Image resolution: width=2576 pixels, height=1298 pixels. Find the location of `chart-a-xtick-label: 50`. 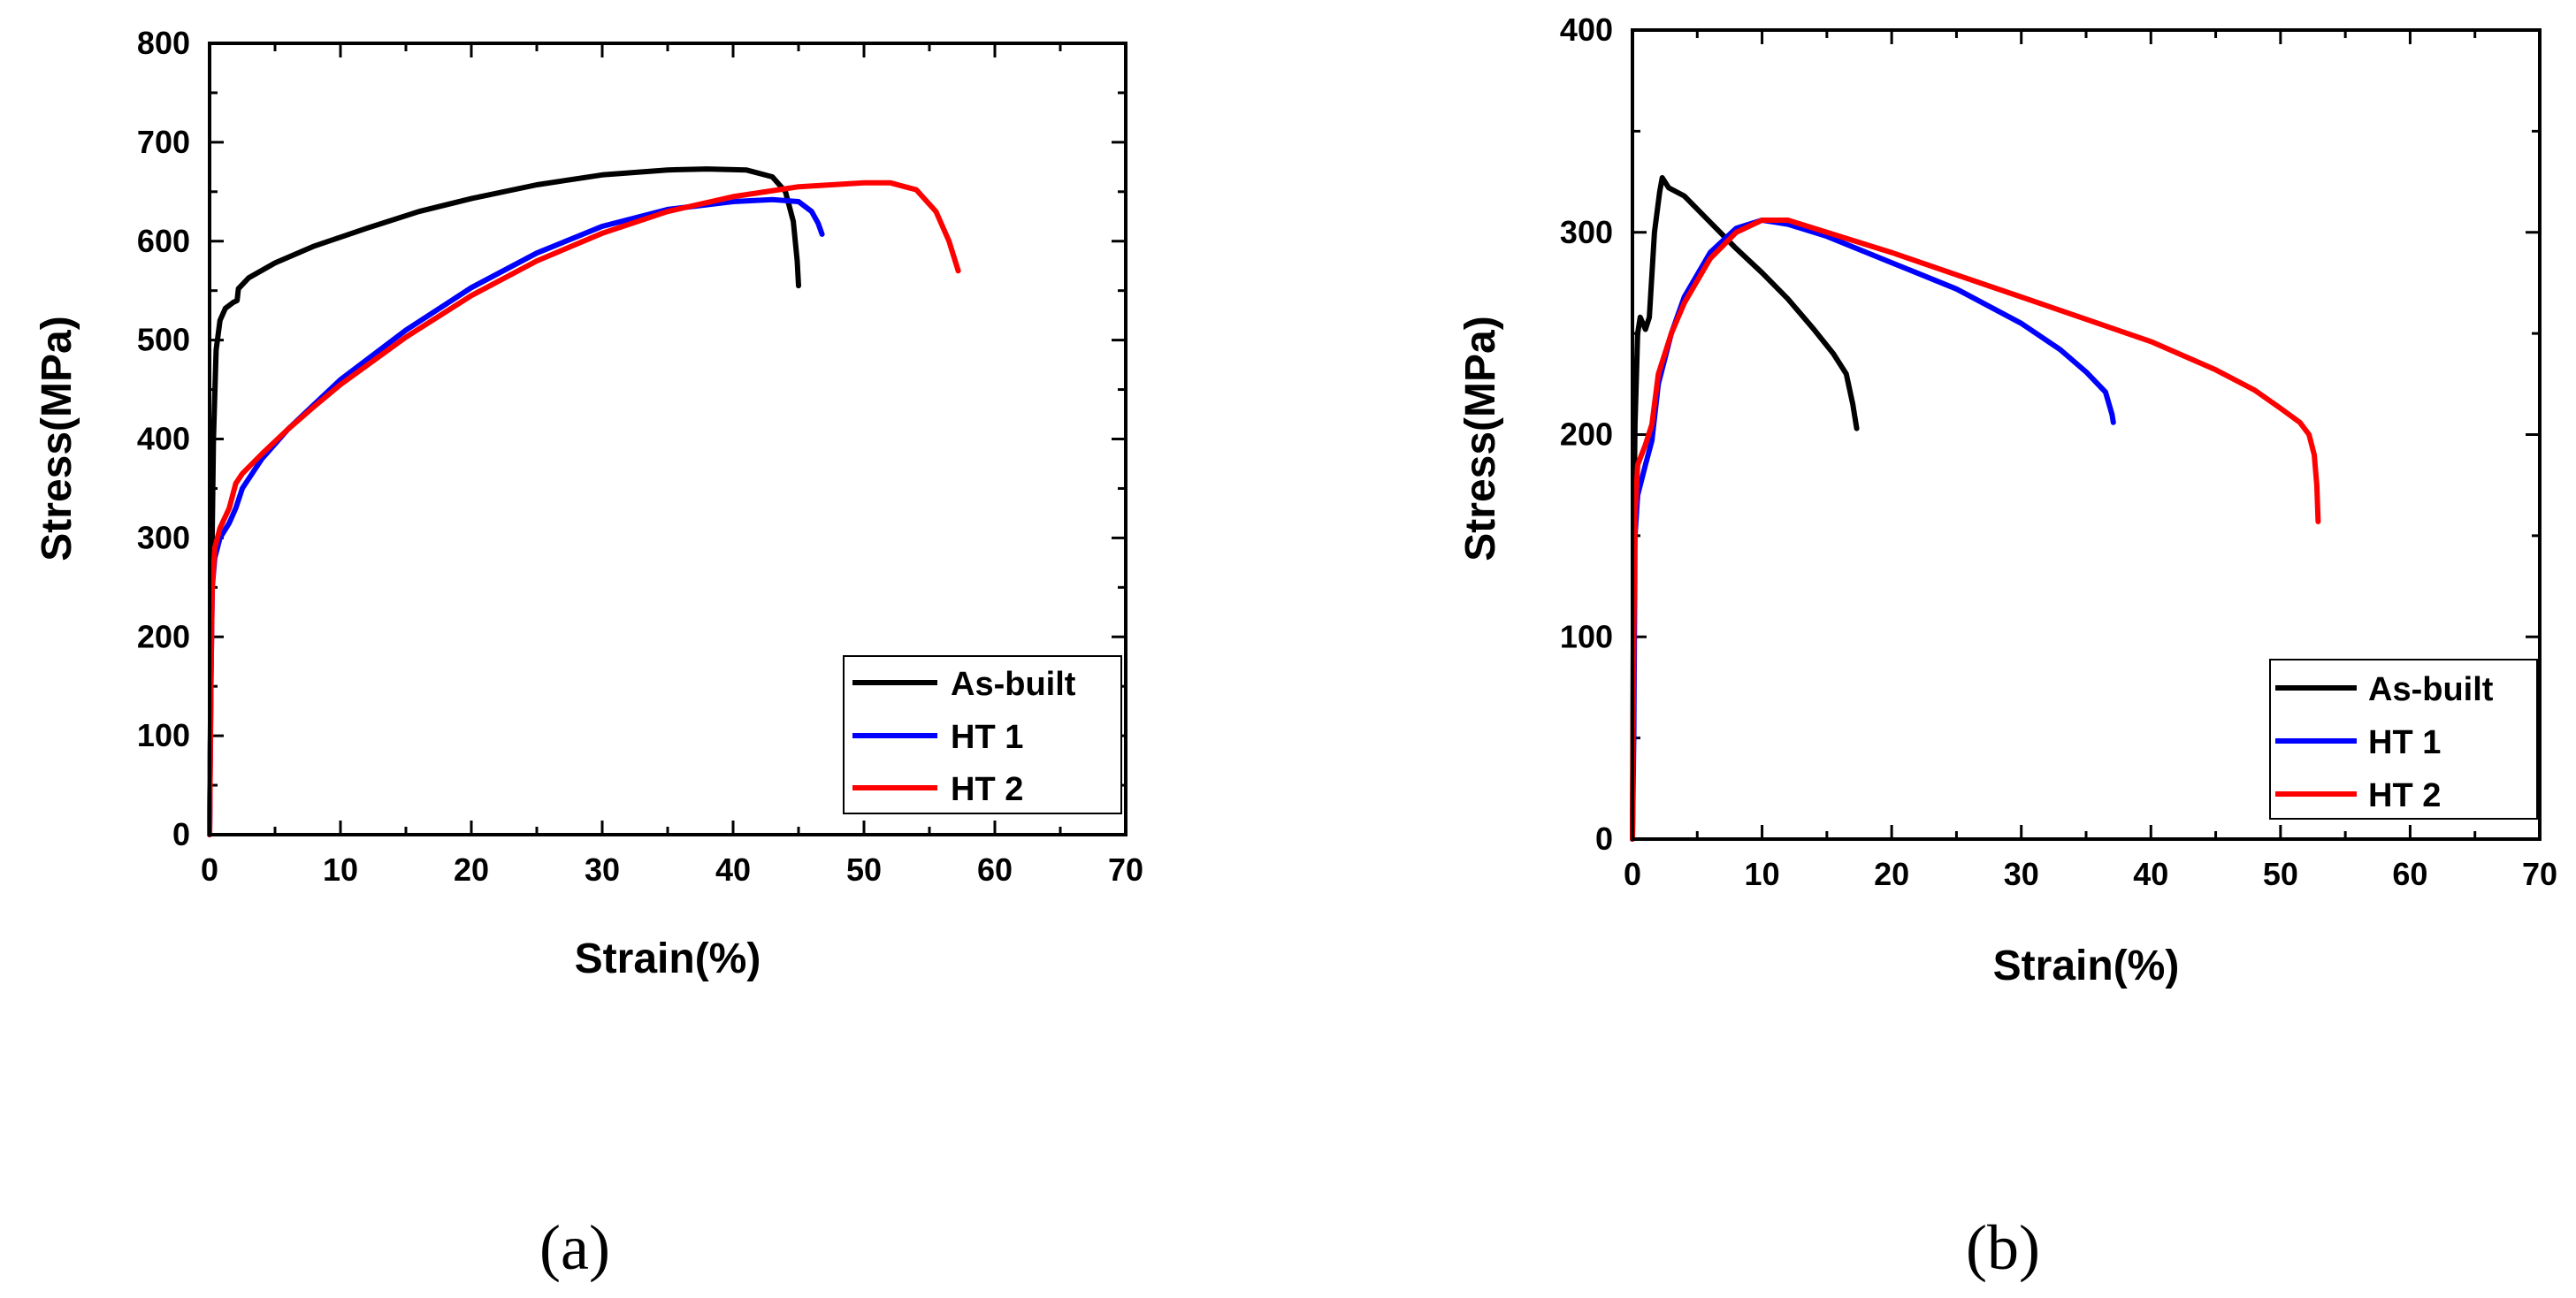

chart-a-xtick-label: 50 is located at coordinates (864, 869).